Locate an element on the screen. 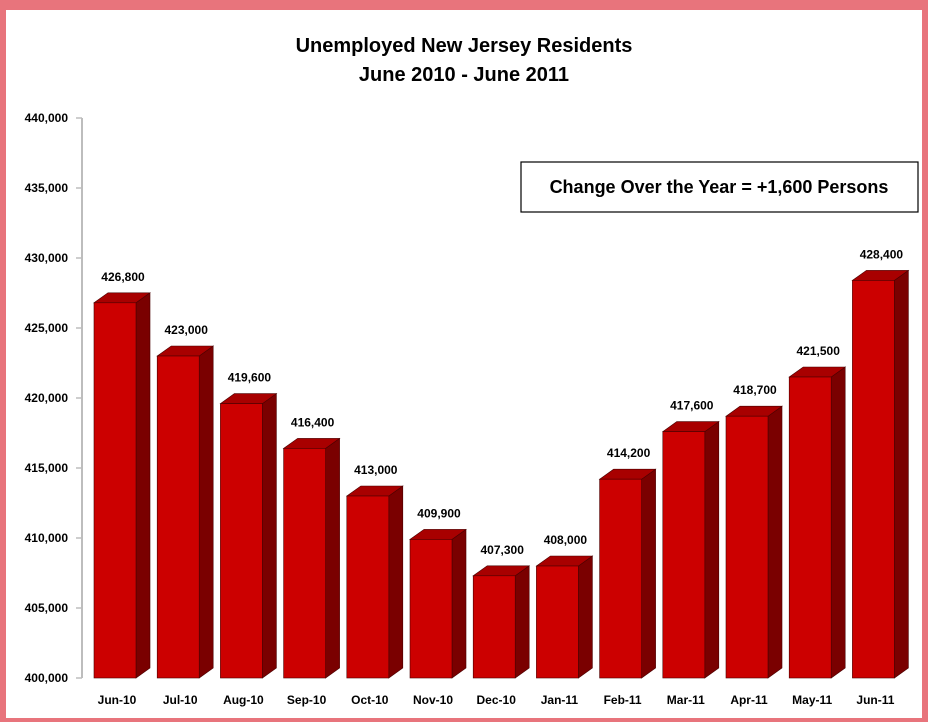 Image resolution: width=928 pixels, height=722 pixels. x-tick-label: Nov-10 is located at coordinates (433, 700).